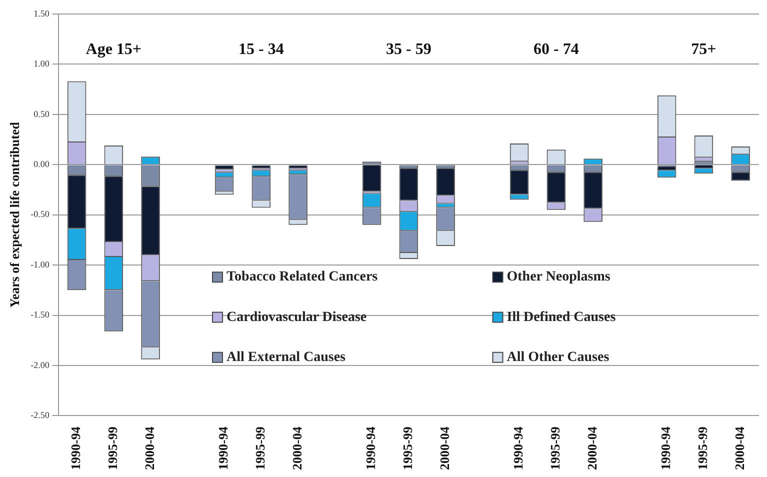  I want to click on annotation: Age 15+, so click(114, 49).